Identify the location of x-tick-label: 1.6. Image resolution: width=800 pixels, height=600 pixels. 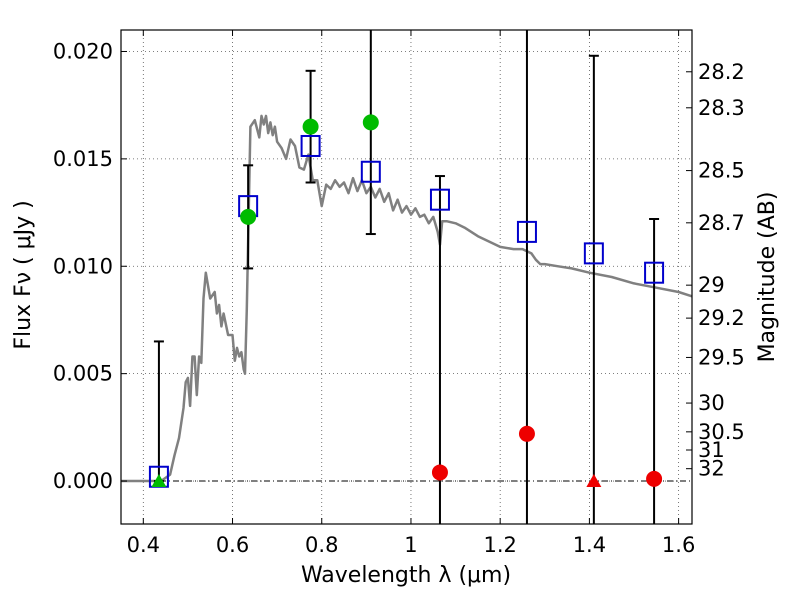
(678, 545).